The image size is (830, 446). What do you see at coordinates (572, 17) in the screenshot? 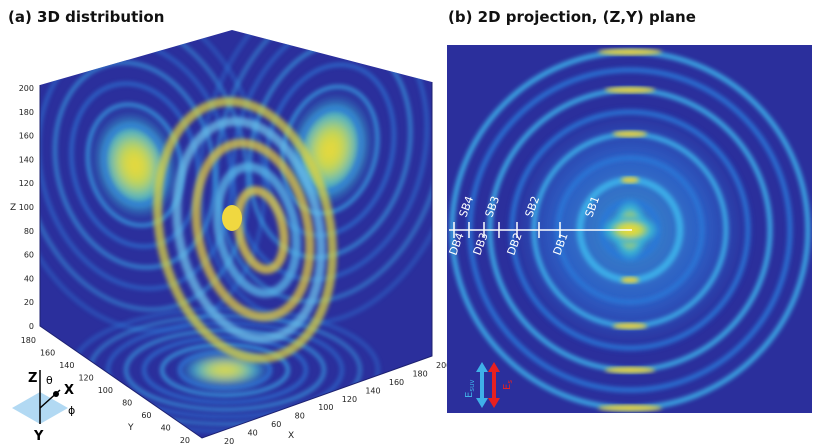
I see `panel-title: (b) 2D projection, (Z,Y) plane` at bounding box center [572, 17].